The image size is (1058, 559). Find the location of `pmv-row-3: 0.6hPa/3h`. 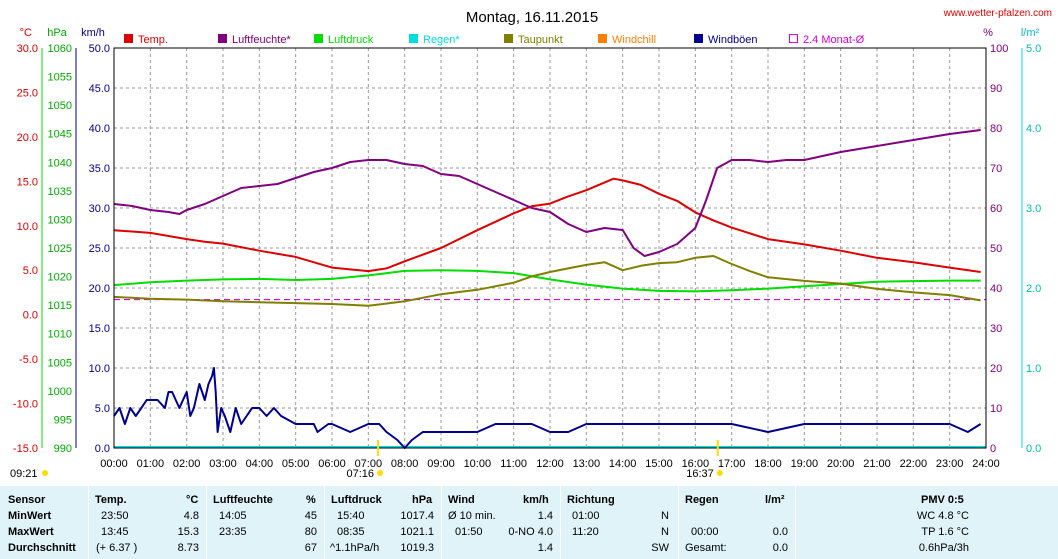

pmv-row-3: 0.6hPa/3h is located at coordinates (943, 548).